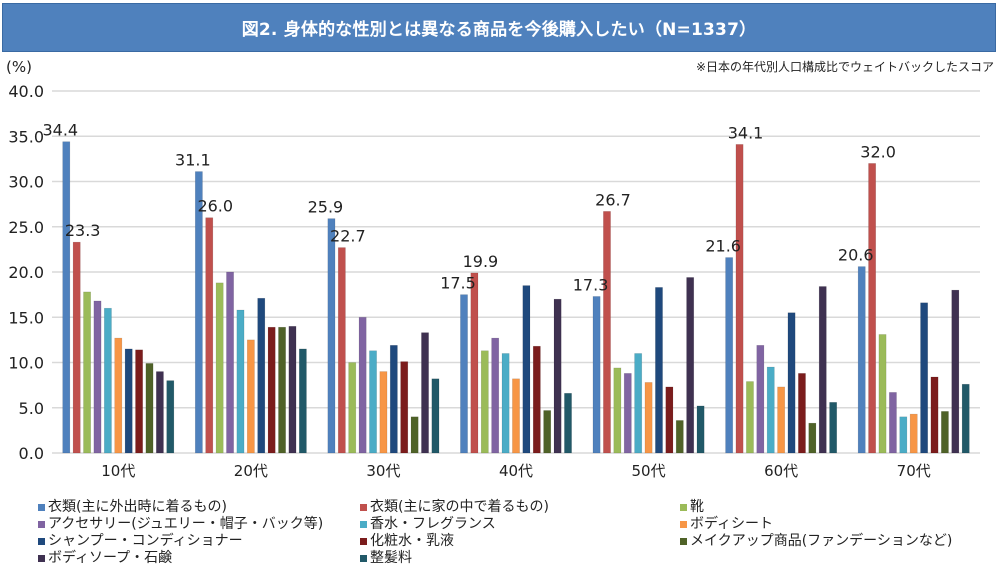 This screenshot has height=583, width=1000. I want to click on x-tick-label: 60代, so click(781, 471).